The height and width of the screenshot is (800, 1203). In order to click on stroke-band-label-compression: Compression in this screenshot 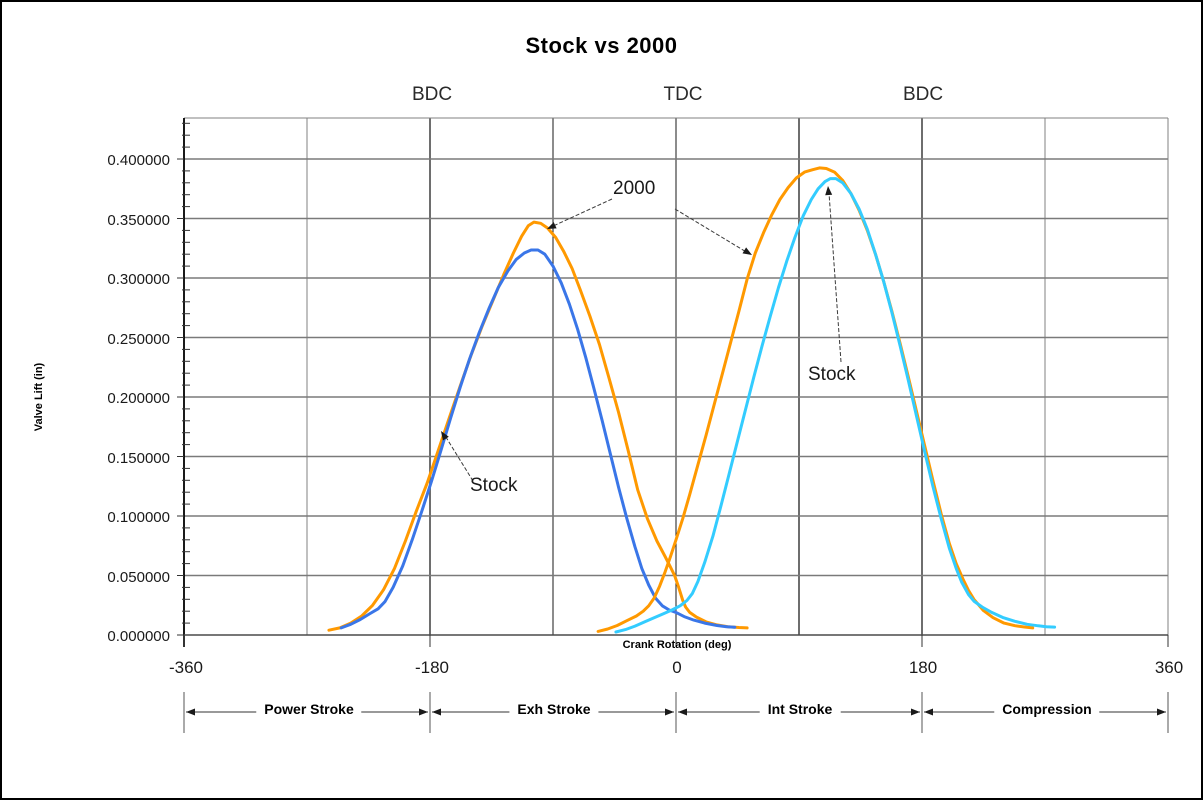, I will do `click(1047, 709)`.